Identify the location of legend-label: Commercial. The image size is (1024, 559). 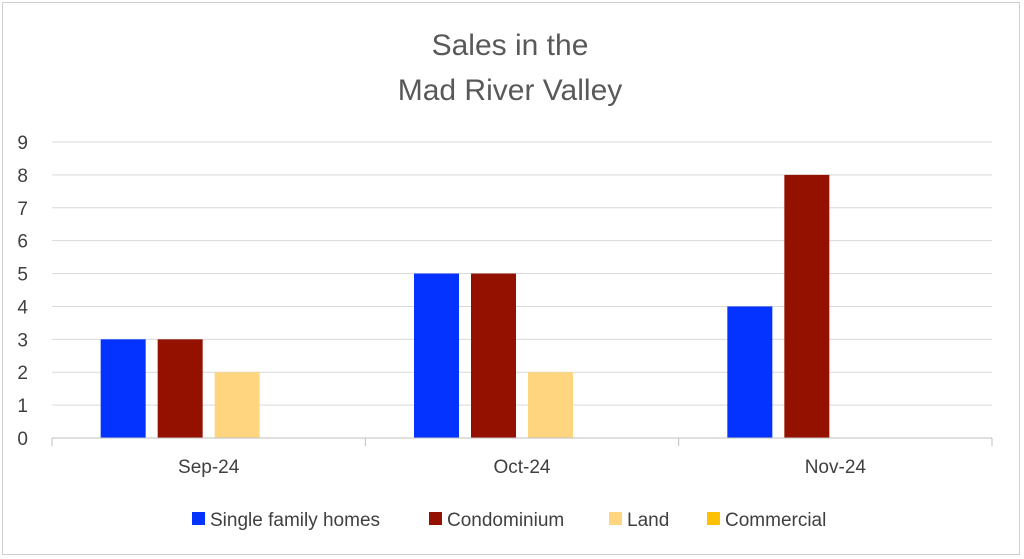
(775, 520).